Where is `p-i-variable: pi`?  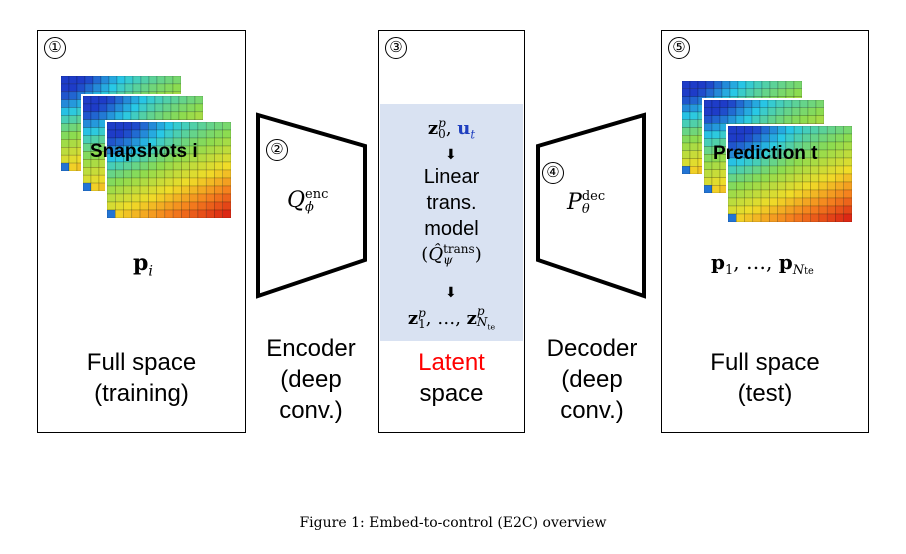 p-i-variable: pi is located at coordinates (143, 265).